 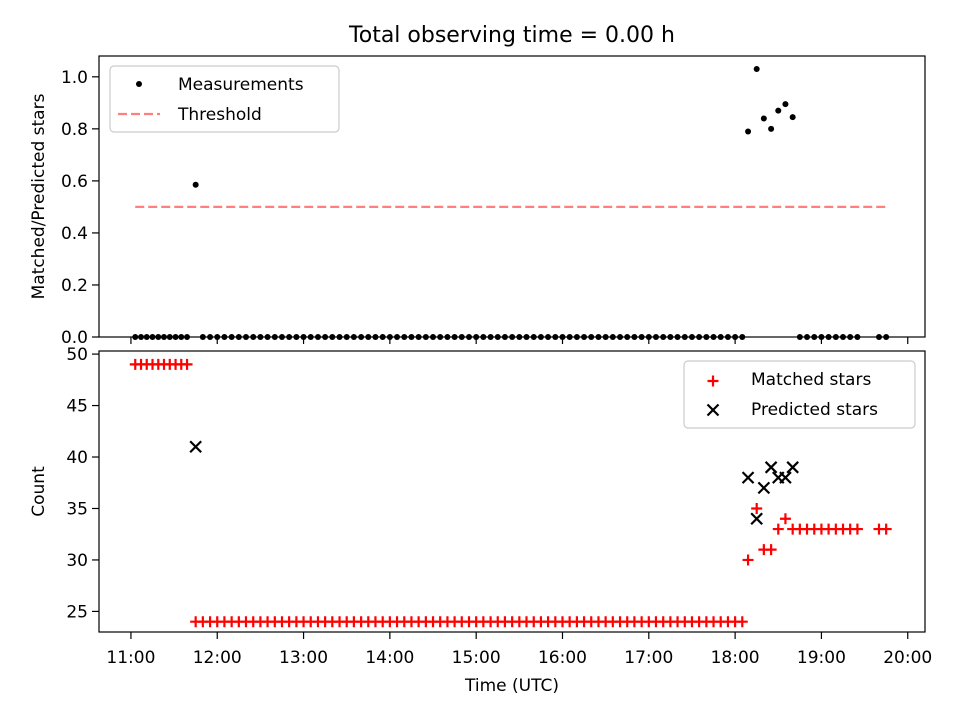 I want to click on y-tick-label: 0.8, so click(x=74, y=130).